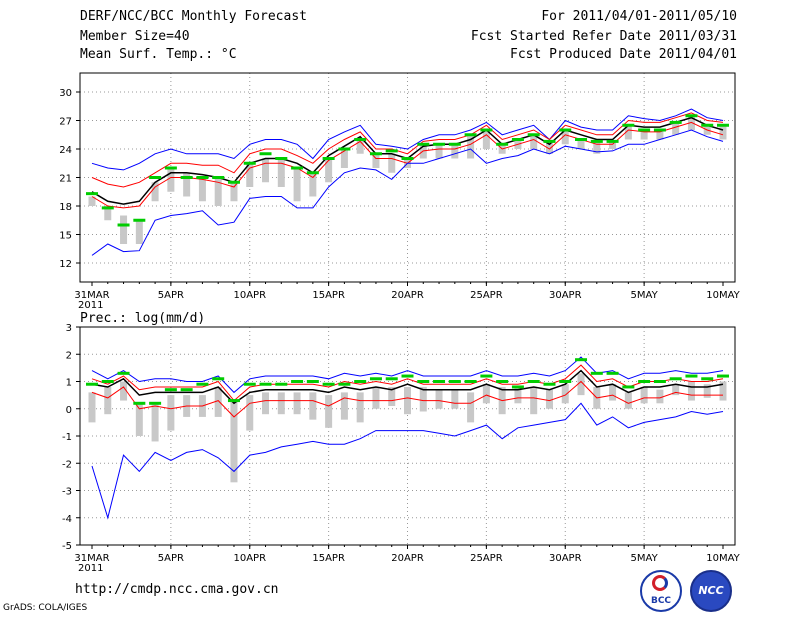  What do you see at coordinates (486, 295) in the screenshot?
I see `x-tick-label: 25APR` at bounding box center [486, 295].